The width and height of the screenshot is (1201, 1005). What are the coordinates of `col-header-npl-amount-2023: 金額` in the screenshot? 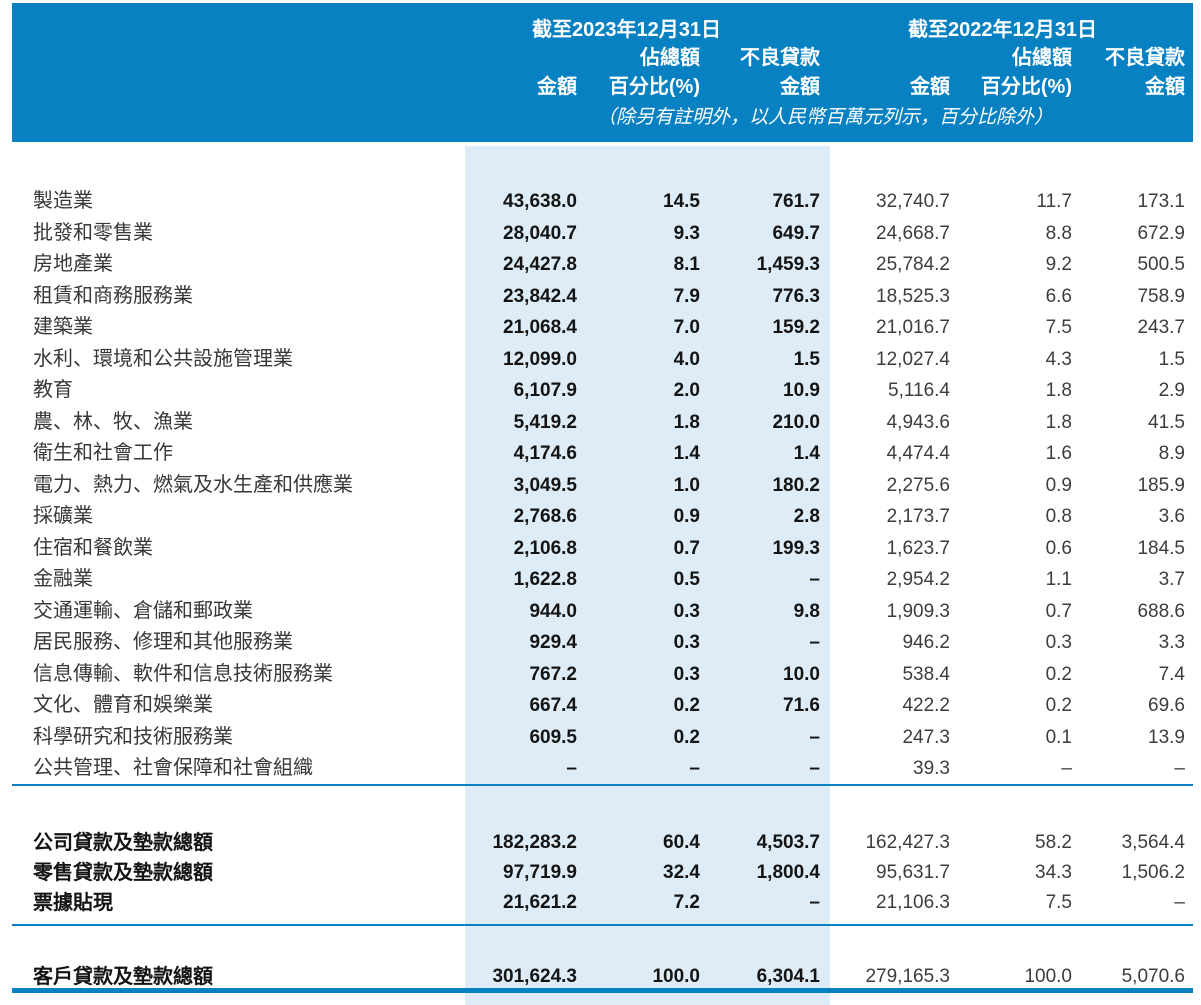 It's located at (800, 87).